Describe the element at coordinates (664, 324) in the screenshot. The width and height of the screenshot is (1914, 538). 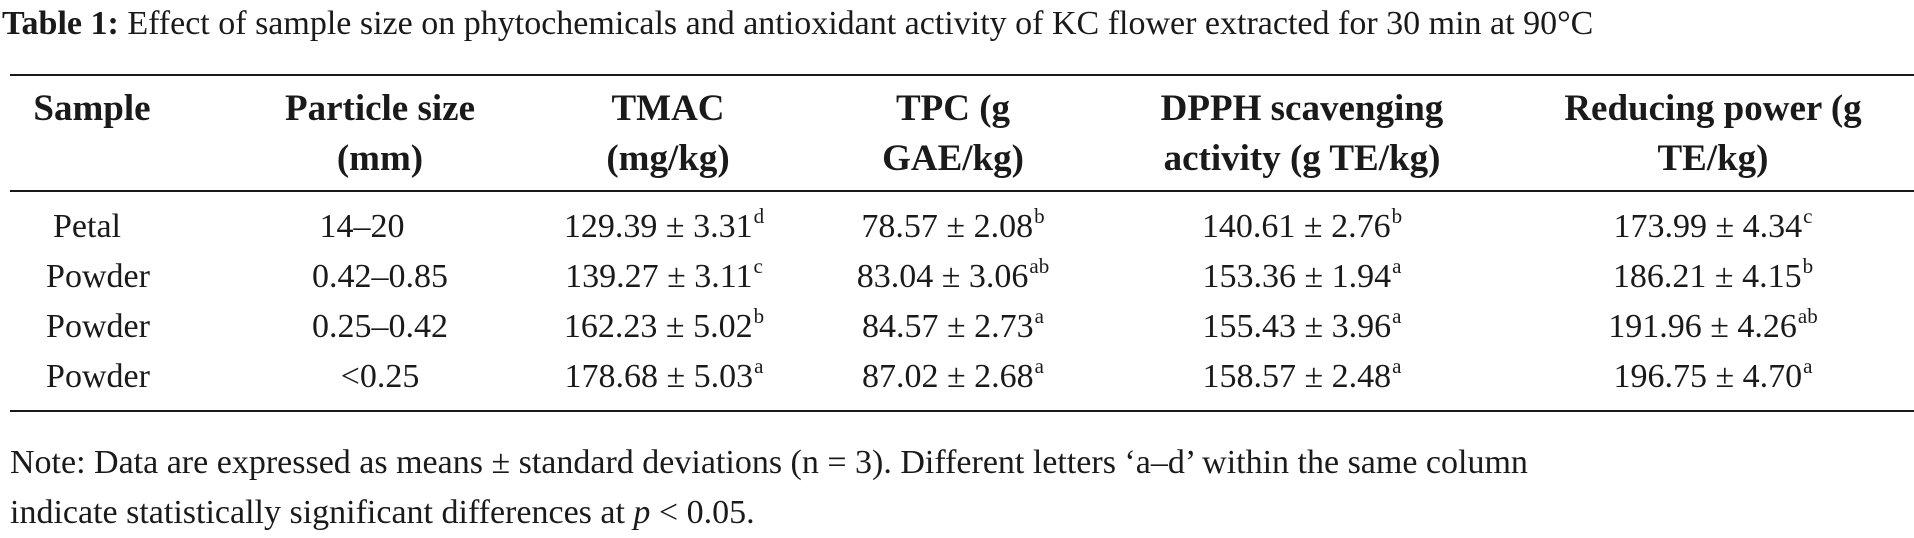
I see `cell-tmac: 162.23 ± 5.02b` at that location.